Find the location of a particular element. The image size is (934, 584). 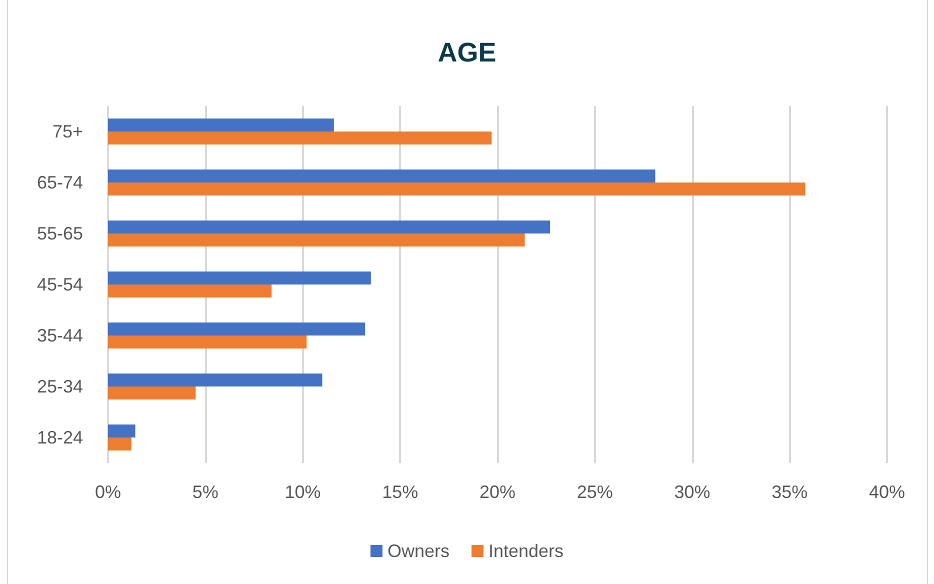

y-tick-label: 35-44 is located at coordinates (59, 336).